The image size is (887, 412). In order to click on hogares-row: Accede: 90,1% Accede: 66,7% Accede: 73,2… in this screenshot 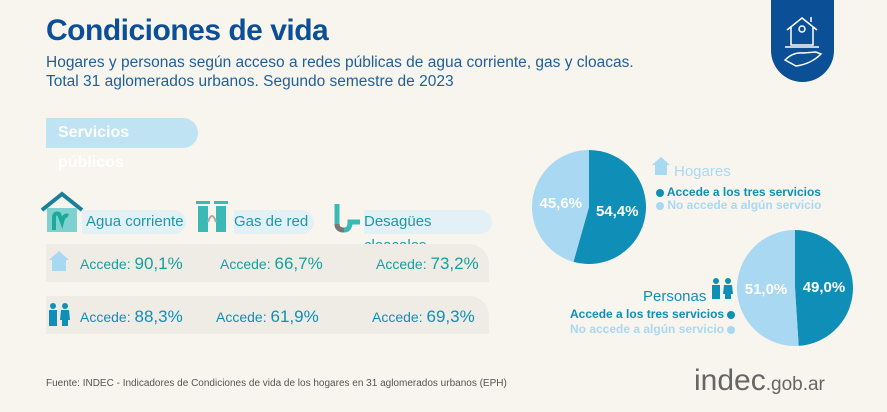, I will do `click(267, 263)`.